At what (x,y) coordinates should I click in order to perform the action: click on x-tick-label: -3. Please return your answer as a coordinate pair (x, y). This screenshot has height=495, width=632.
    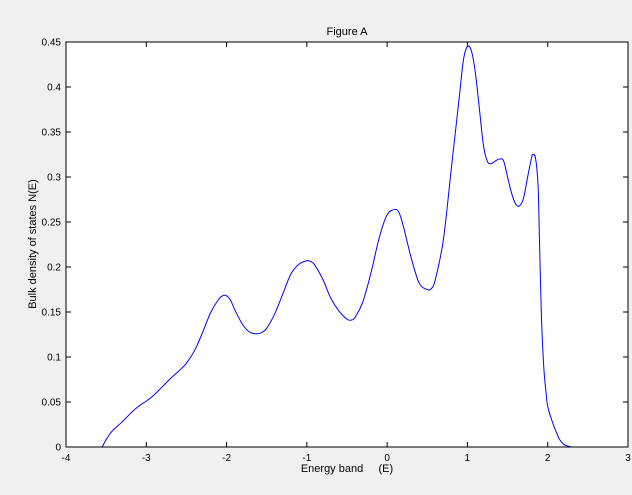
    Looking at the image, I should click on (146, 458).